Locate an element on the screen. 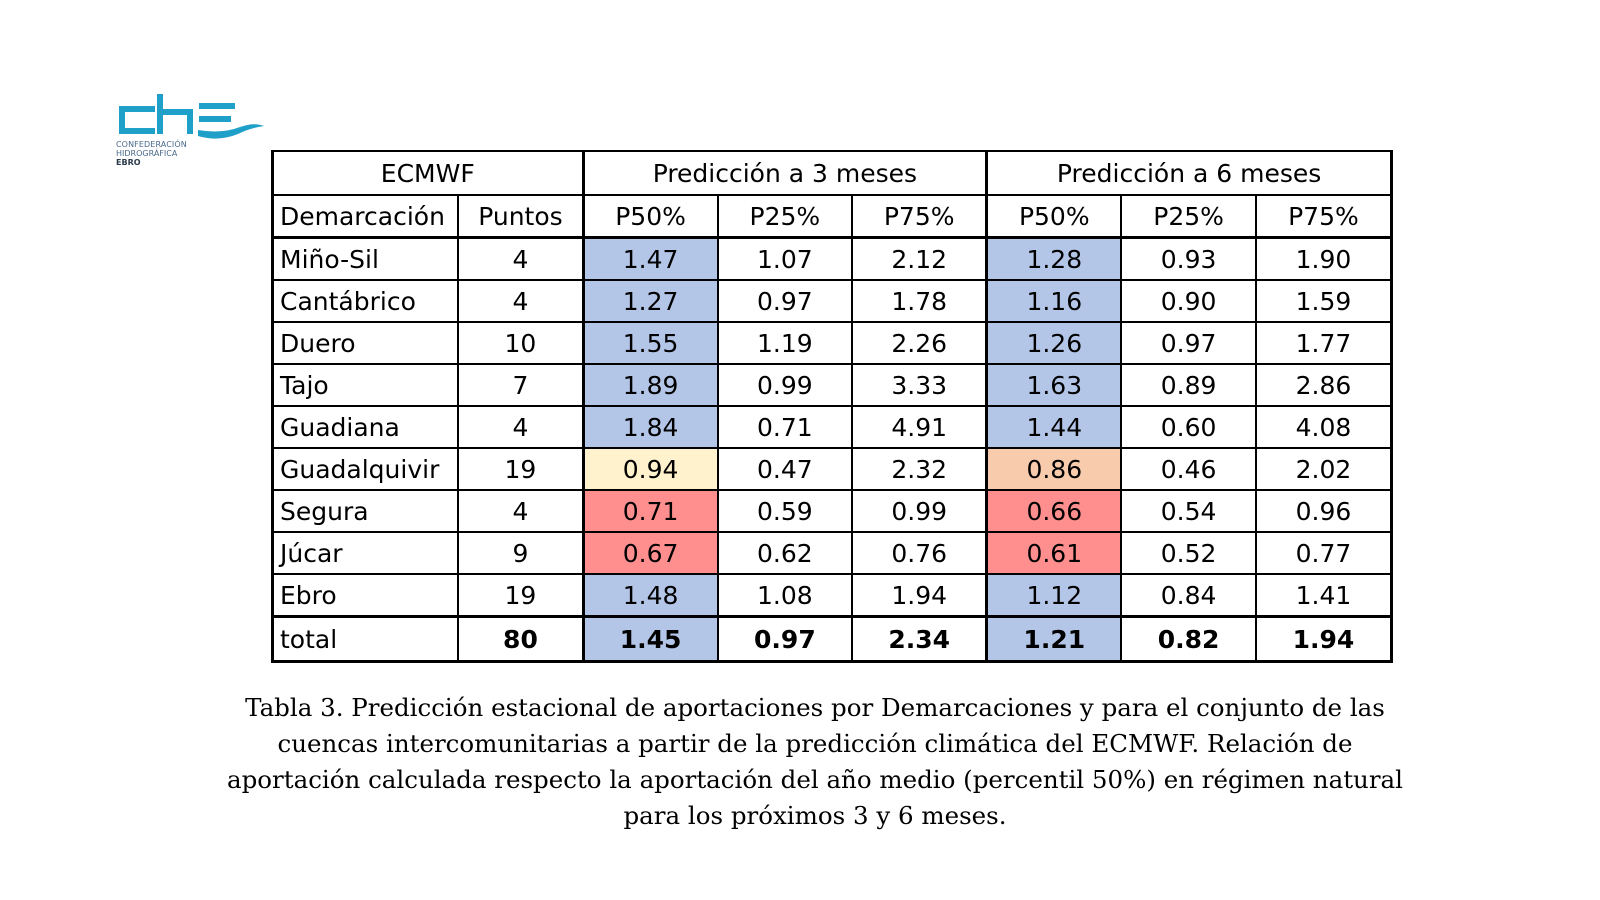 The image size is (1600, 900). cell-total-p75-6m: 1.94 is located at coordinates (1323, 639).